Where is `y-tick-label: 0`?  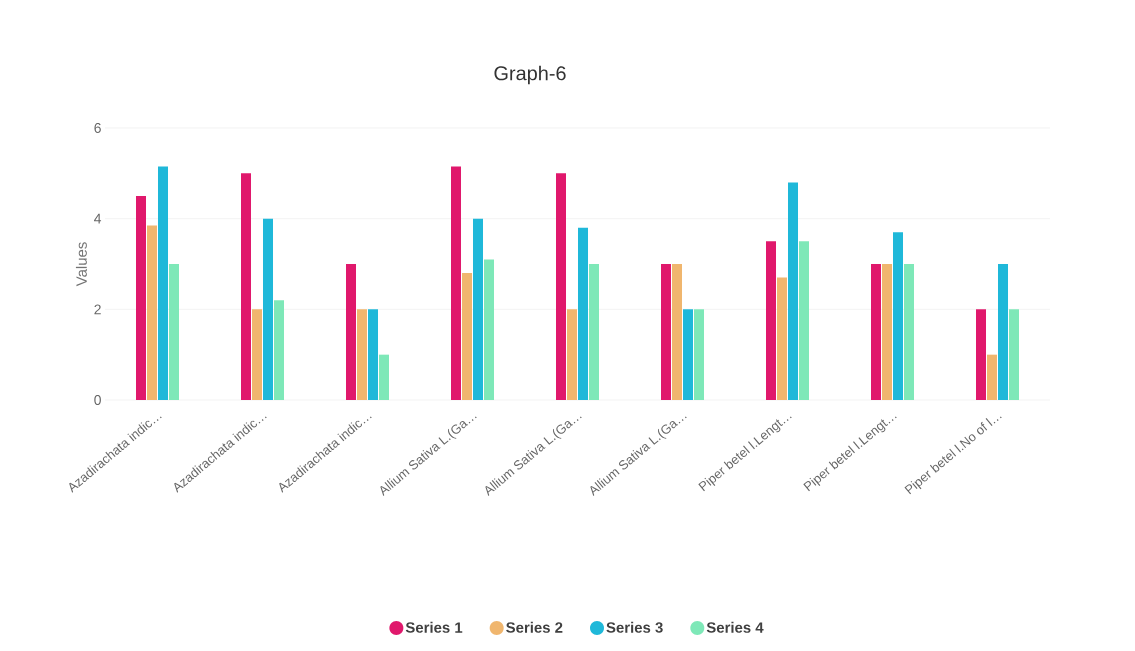 y-tick-label: 0 is located at coordinates (97, 400).